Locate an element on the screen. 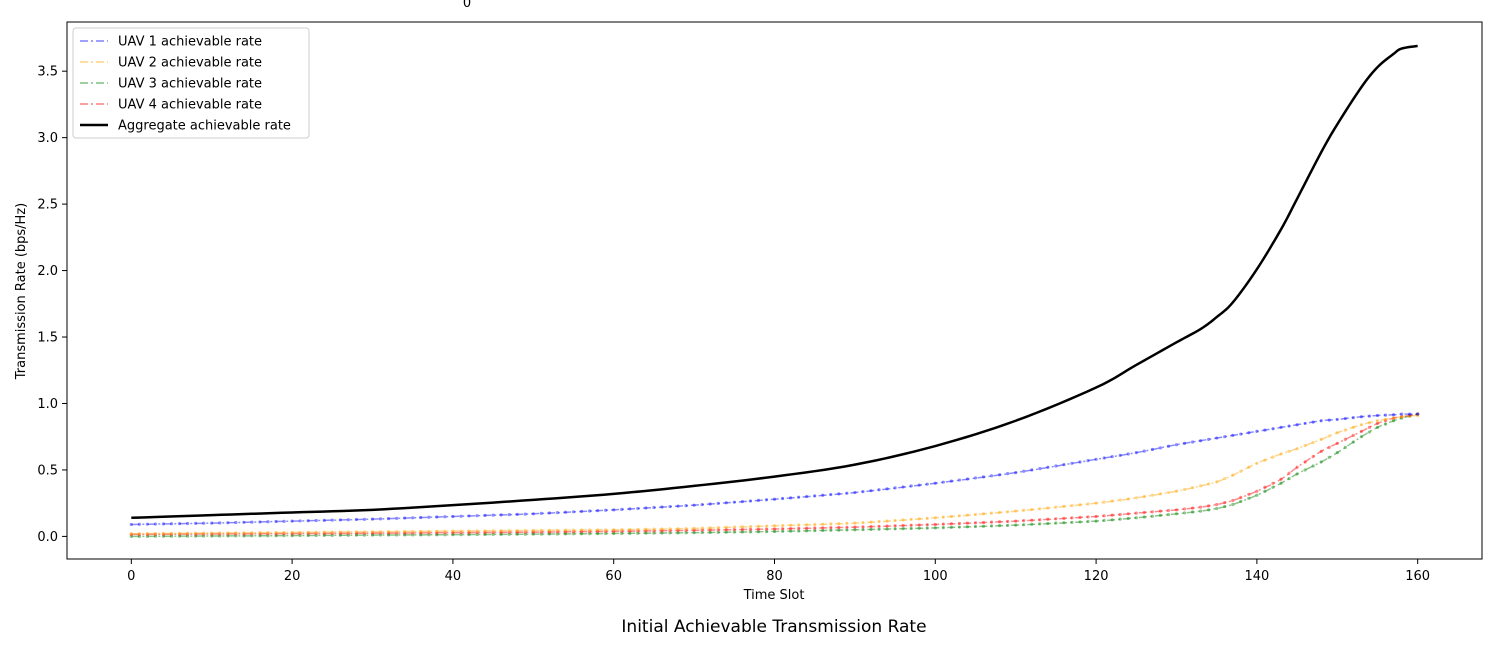 This screenshot has height=651, width=1500. y-tick-label: 1.0 is located at coordinates (47, 404).